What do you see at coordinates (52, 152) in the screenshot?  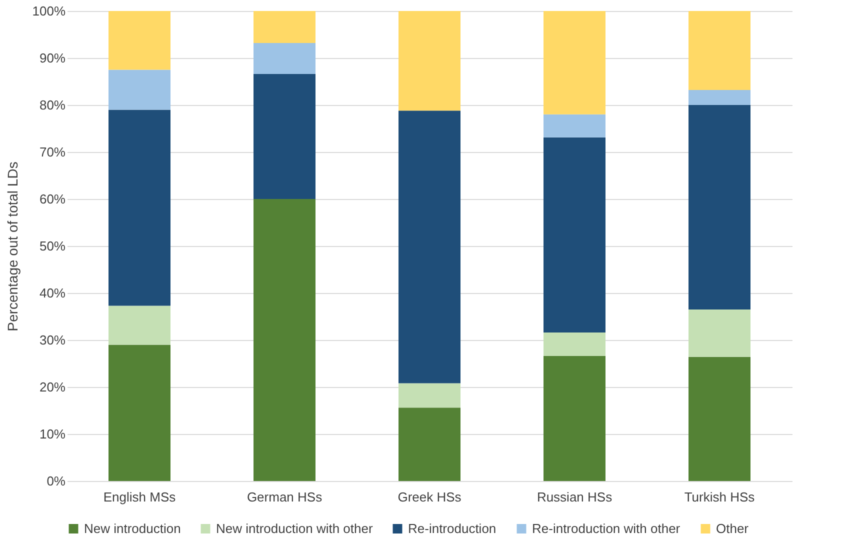 I see `y-tick-label: 70%` at bounding box center [52, 152].